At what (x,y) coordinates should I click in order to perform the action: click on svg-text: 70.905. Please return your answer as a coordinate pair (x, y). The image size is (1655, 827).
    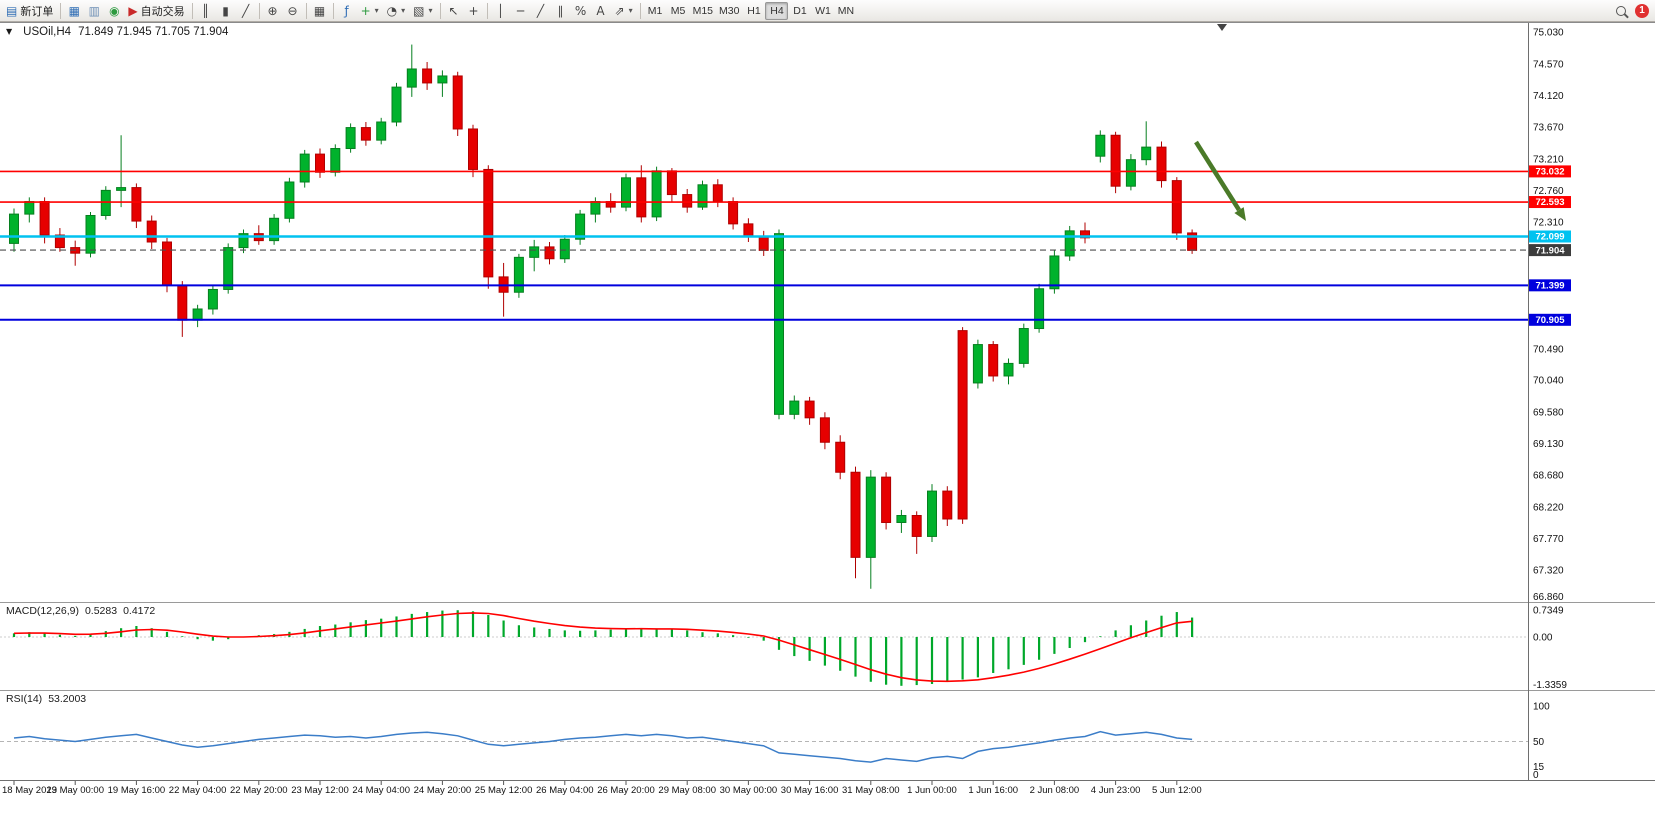
    Looking at the image, I should click on (1550, 320).